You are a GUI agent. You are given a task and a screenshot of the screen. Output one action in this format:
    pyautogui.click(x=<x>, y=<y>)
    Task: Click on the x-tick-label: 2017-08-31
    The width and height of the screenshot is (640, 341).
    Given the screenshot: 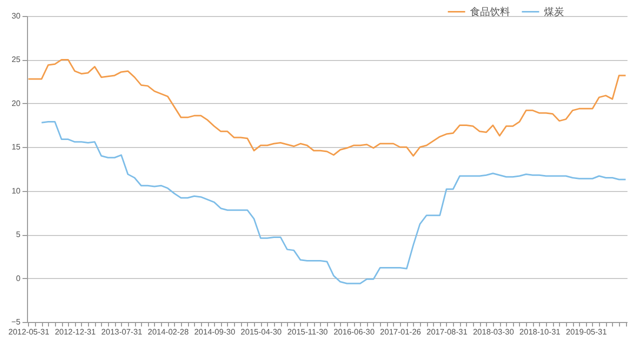 What is the action you would take?
    pyautogui.click(x=447, y=332)
    